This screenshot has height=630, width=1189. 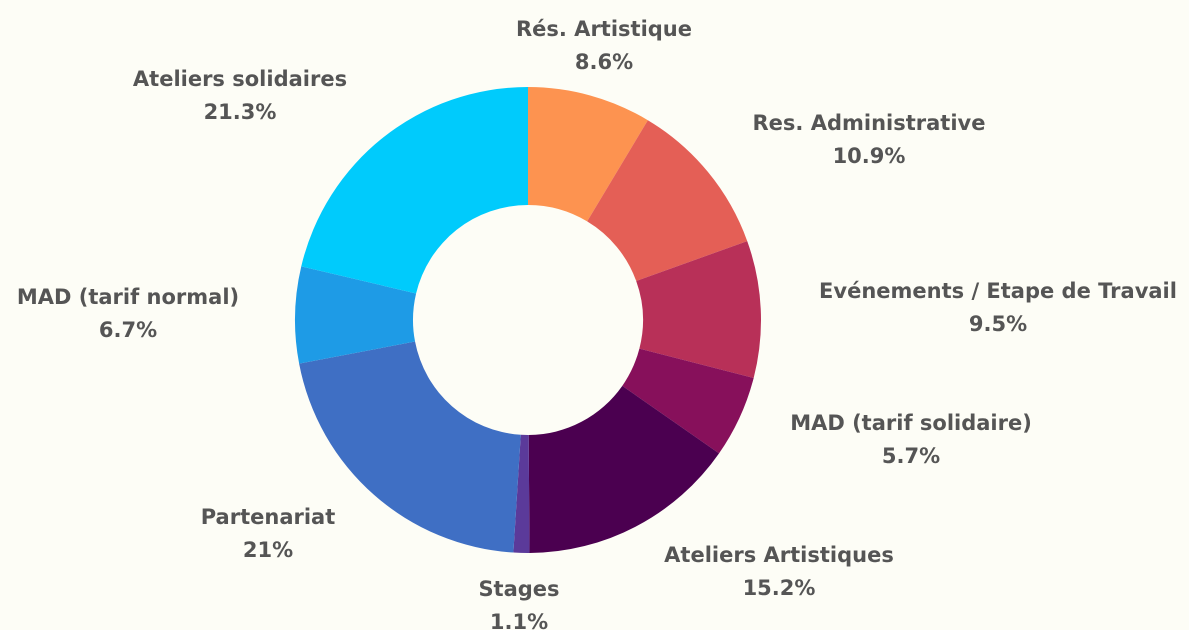 What do you see at coordinates (779, 588) in the screenshot?
I see `slice-value-label: 15.2%` at bounding box center [779, 588].